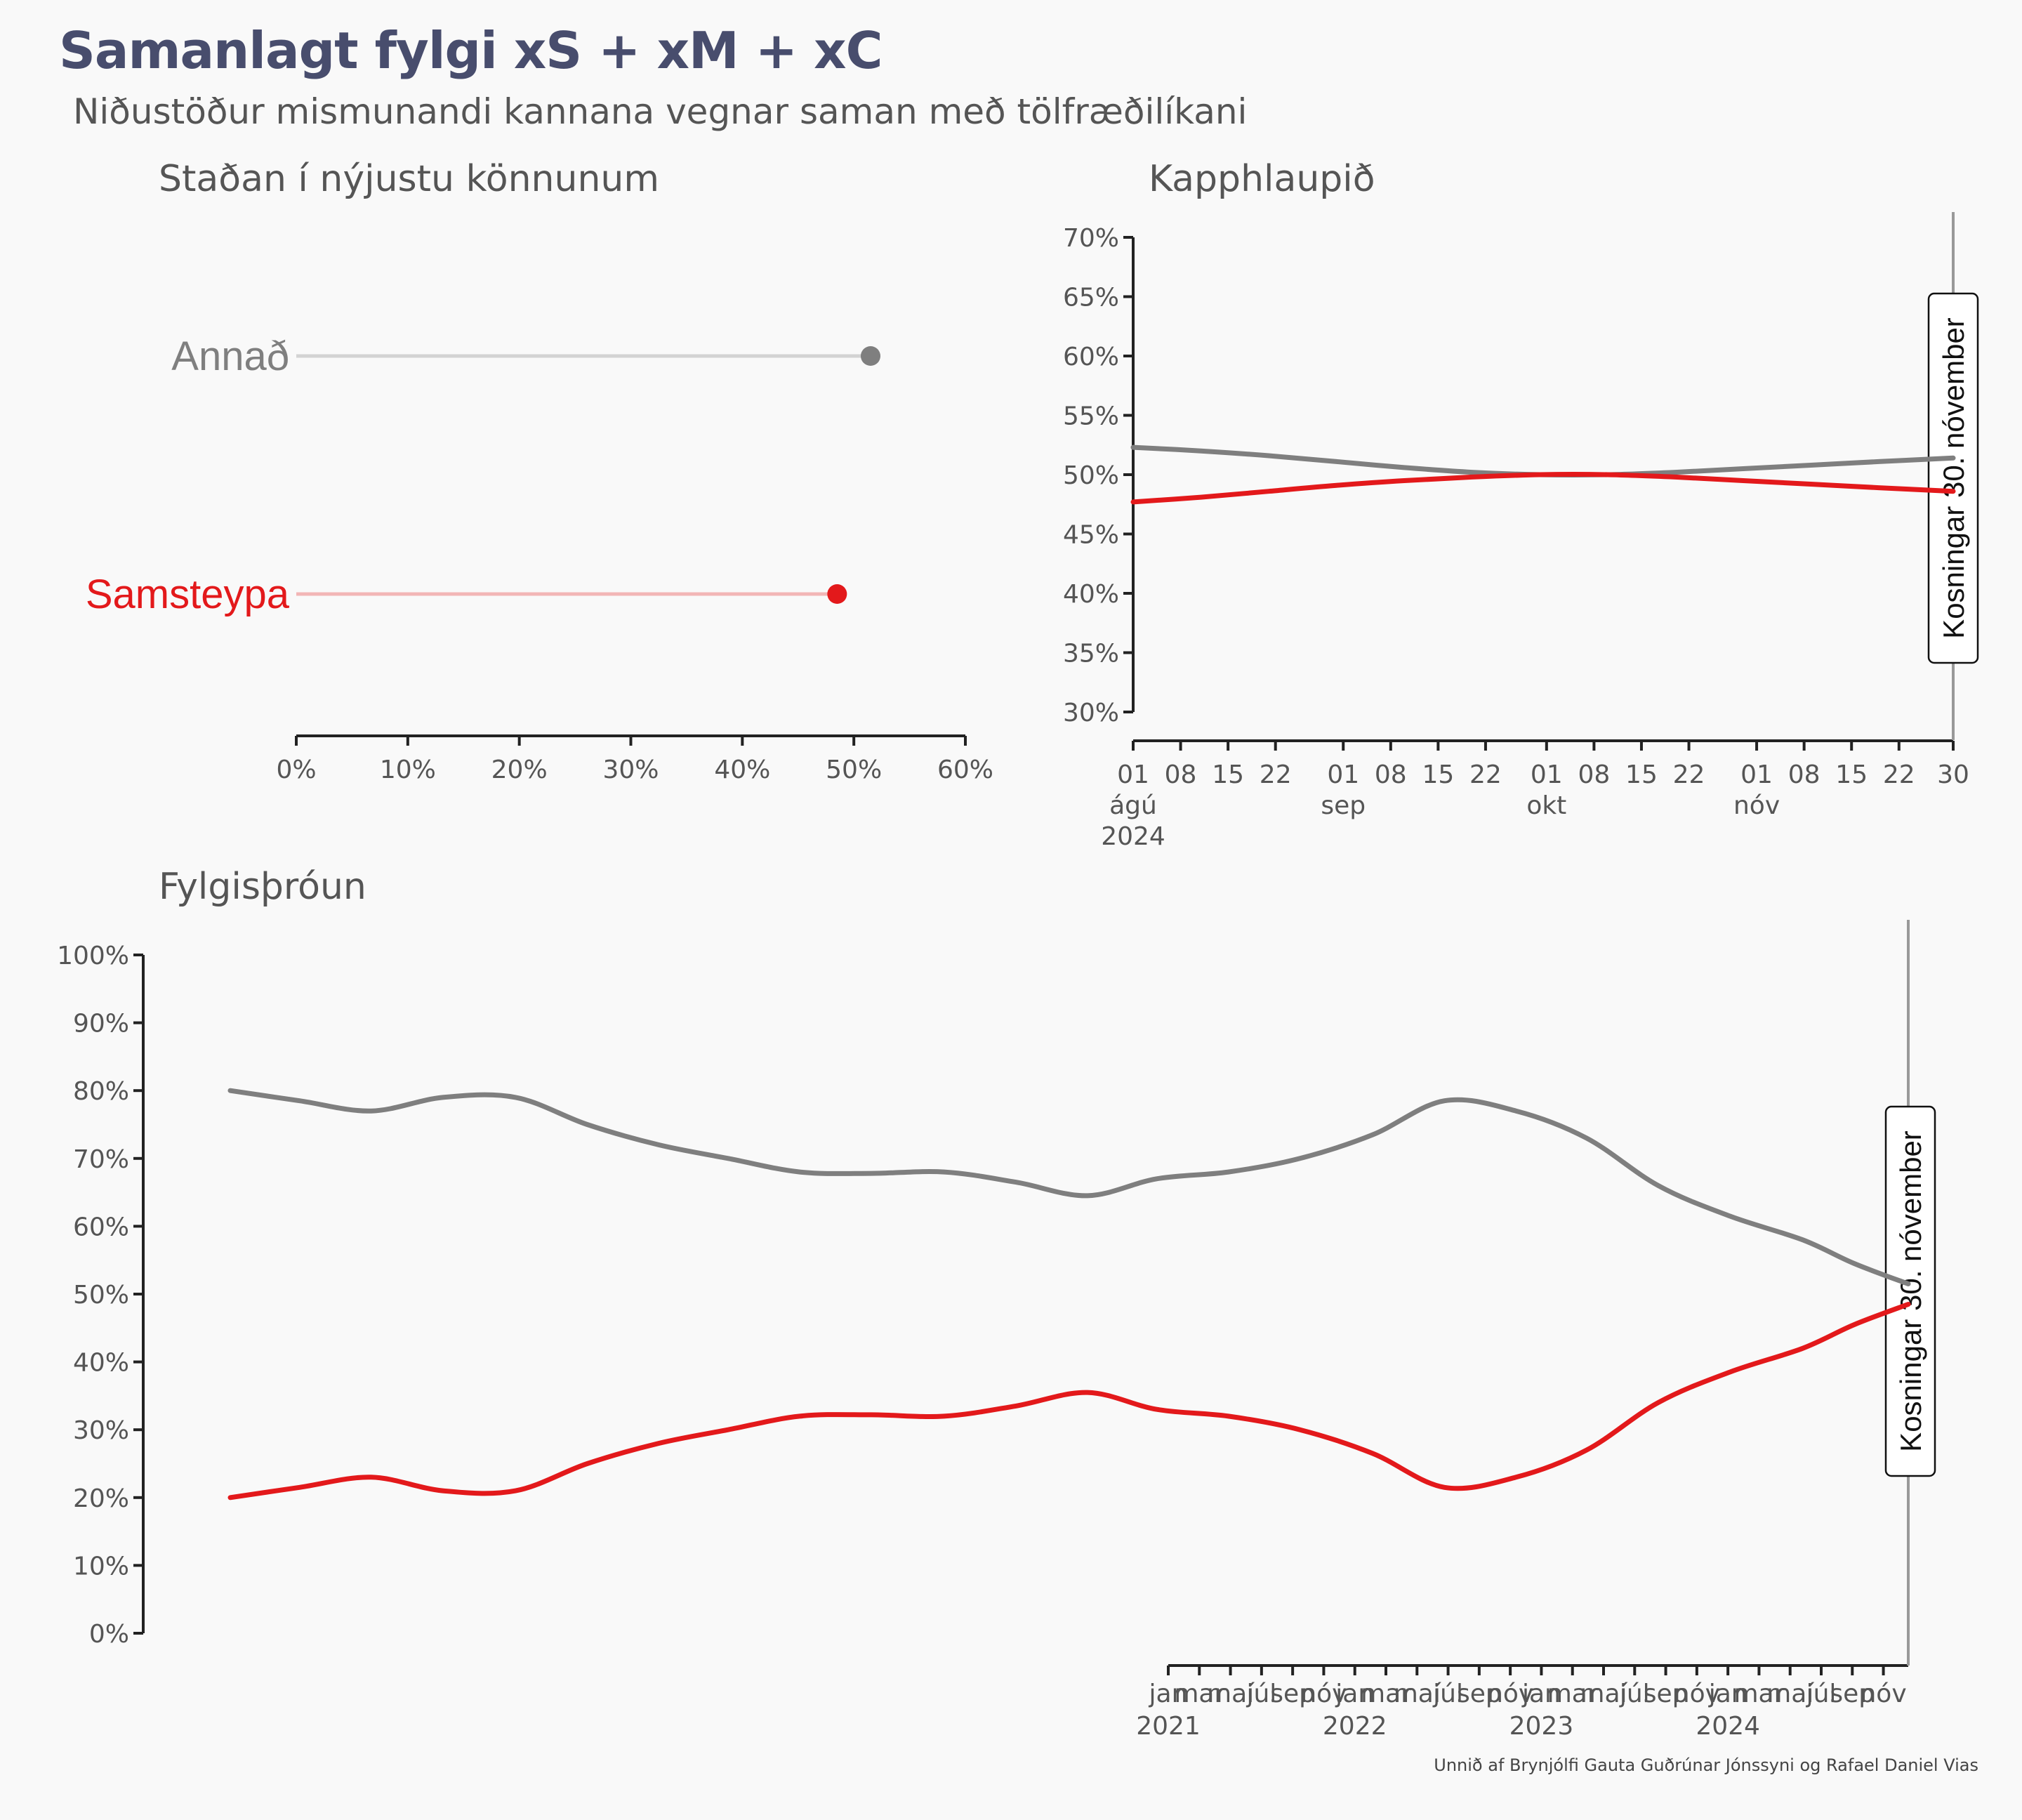 The height and width of the screenshot is (1820, 2022). Describe the element at coordinates (1091, 417) in the screenshot. I see `race-y-tick-label: 55%` at that location.